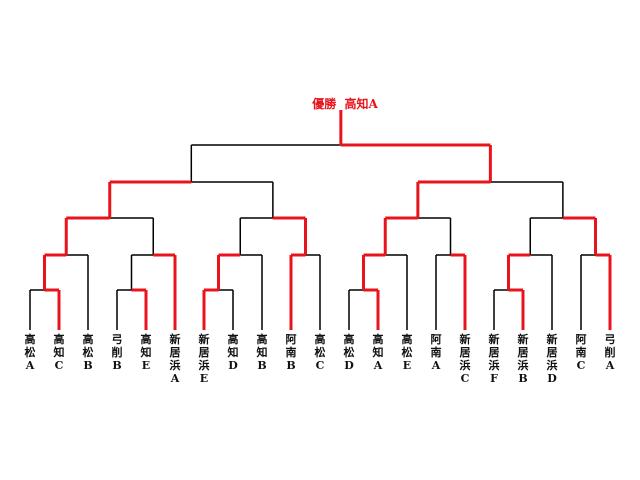 The height and width of the screenshot is (480, 640). Describe the element at coordinates (361, 104) in the screenshot. I see `champion-team: 高知A` at that location.